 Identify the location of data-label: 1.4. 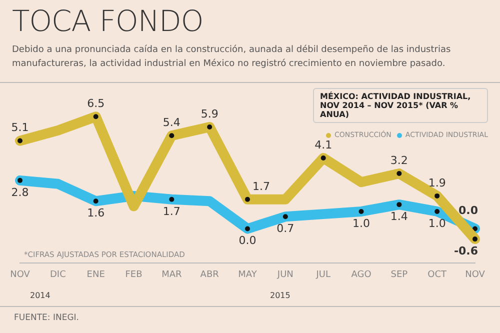
(399, 216).